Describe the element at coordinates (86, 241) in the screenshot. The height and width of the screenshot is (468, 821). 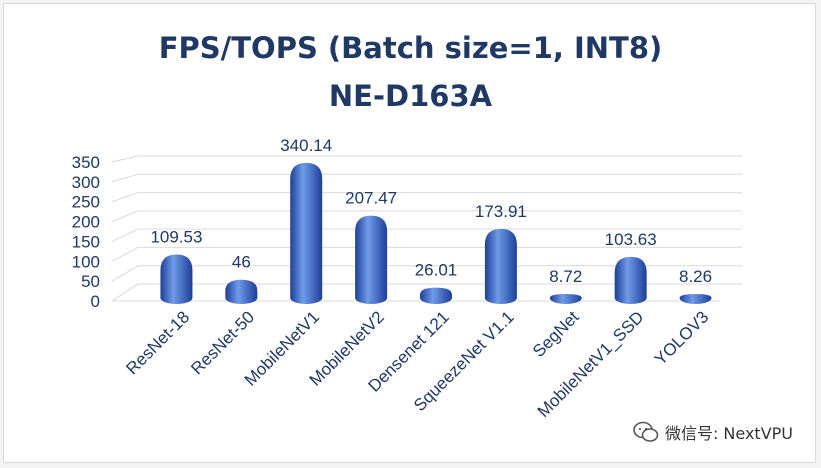
I see `y-tick-label: 150` at that location.